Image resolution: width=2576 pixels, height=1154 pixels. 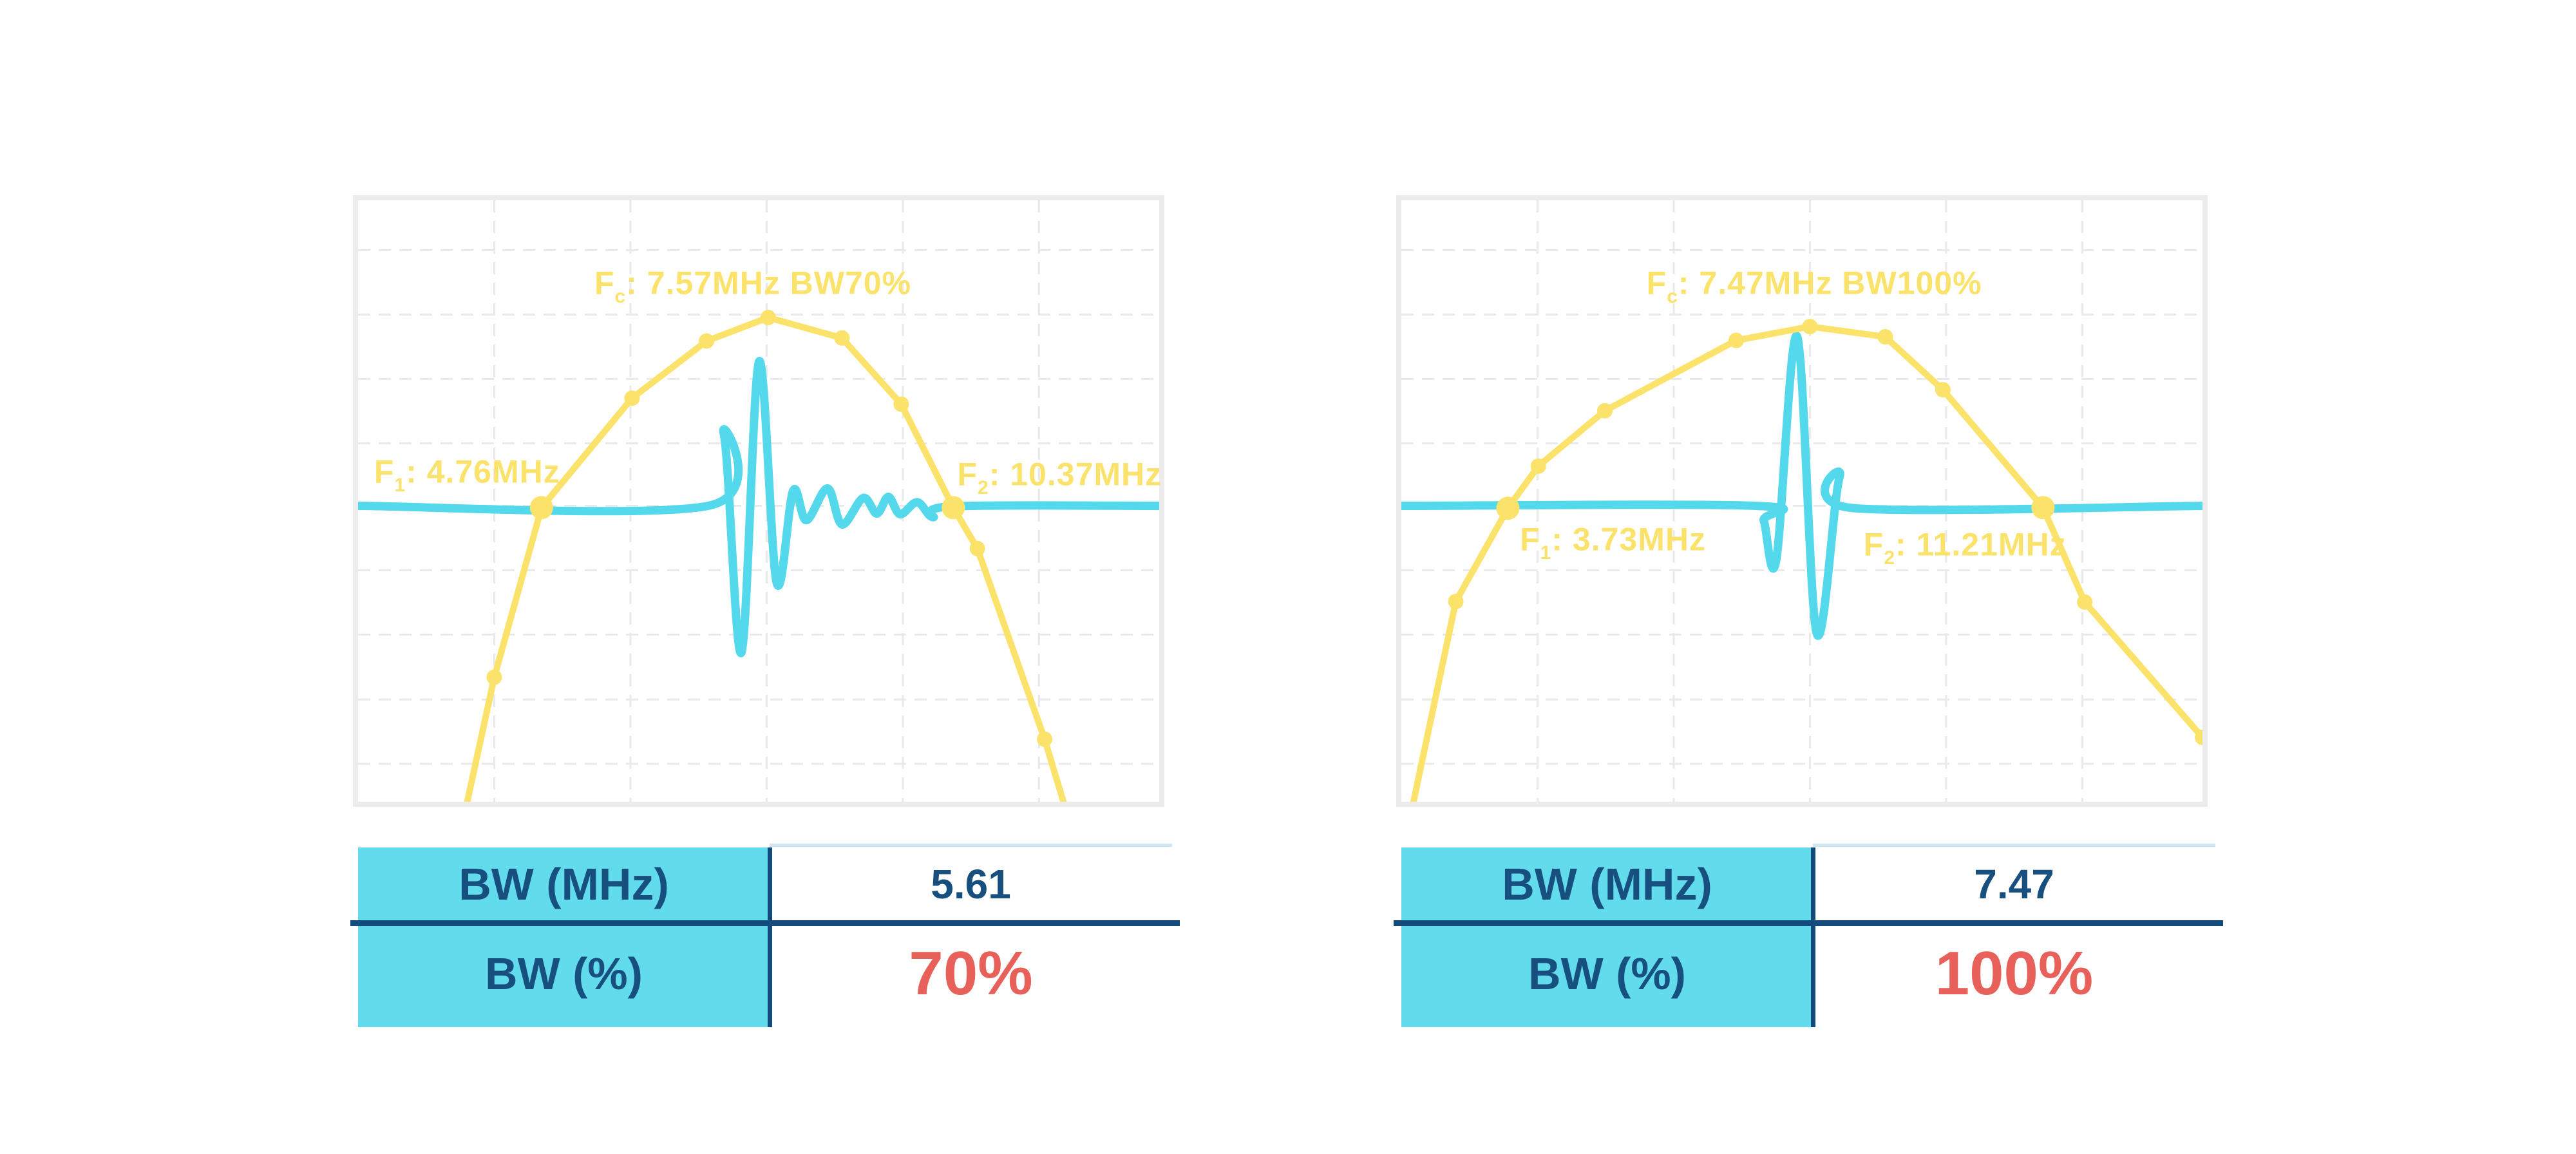 I want to click on table-row: BW (MHz) 5.61, so click(x=765, y=884).